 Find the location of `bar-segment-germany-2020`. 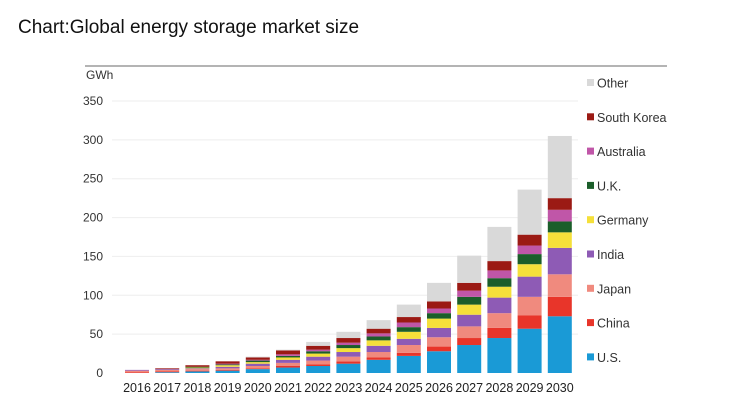

bar-segment-germany-2020 is located at coordinates (257, 363).